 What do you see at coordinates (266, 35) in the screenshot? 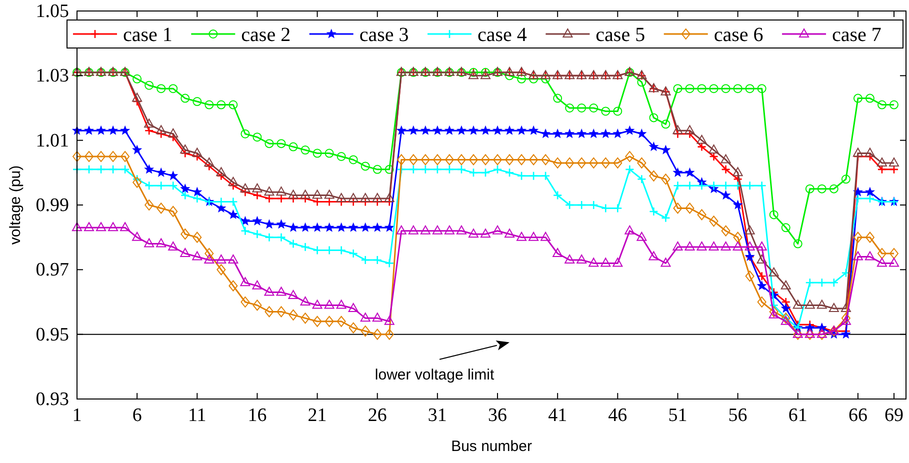
I see `legend-label: case 2` at bounding box center [266, 35].